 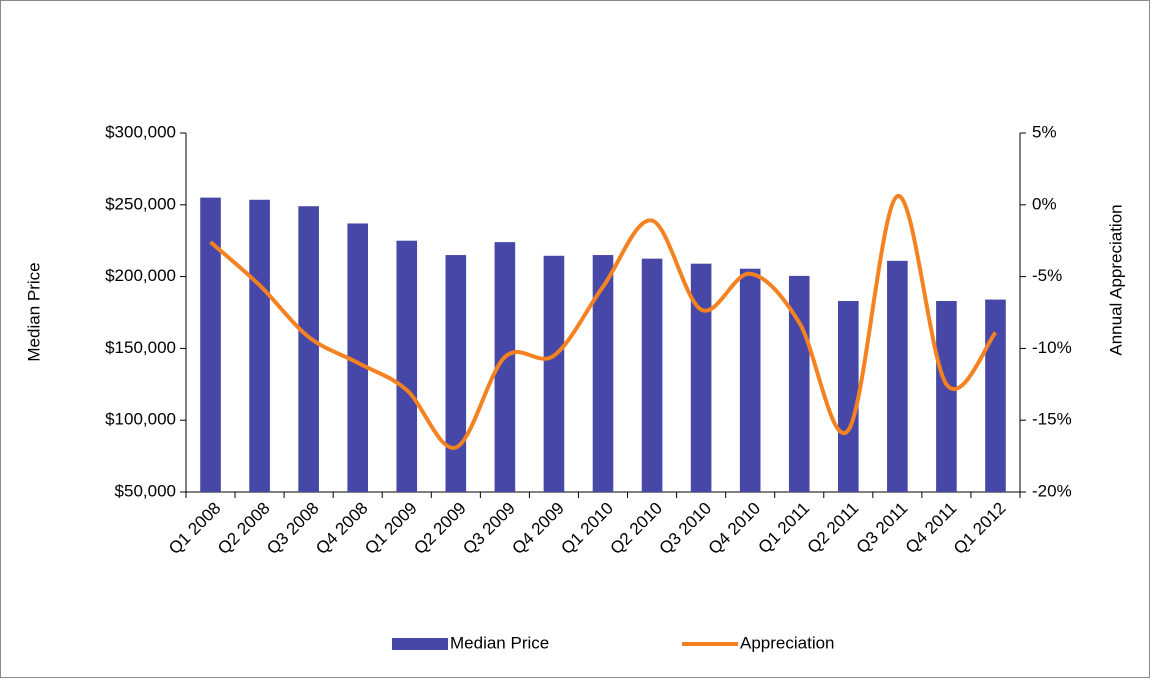 I want to click on y2-tick-label: 0%, so click(x=1044, y=203).